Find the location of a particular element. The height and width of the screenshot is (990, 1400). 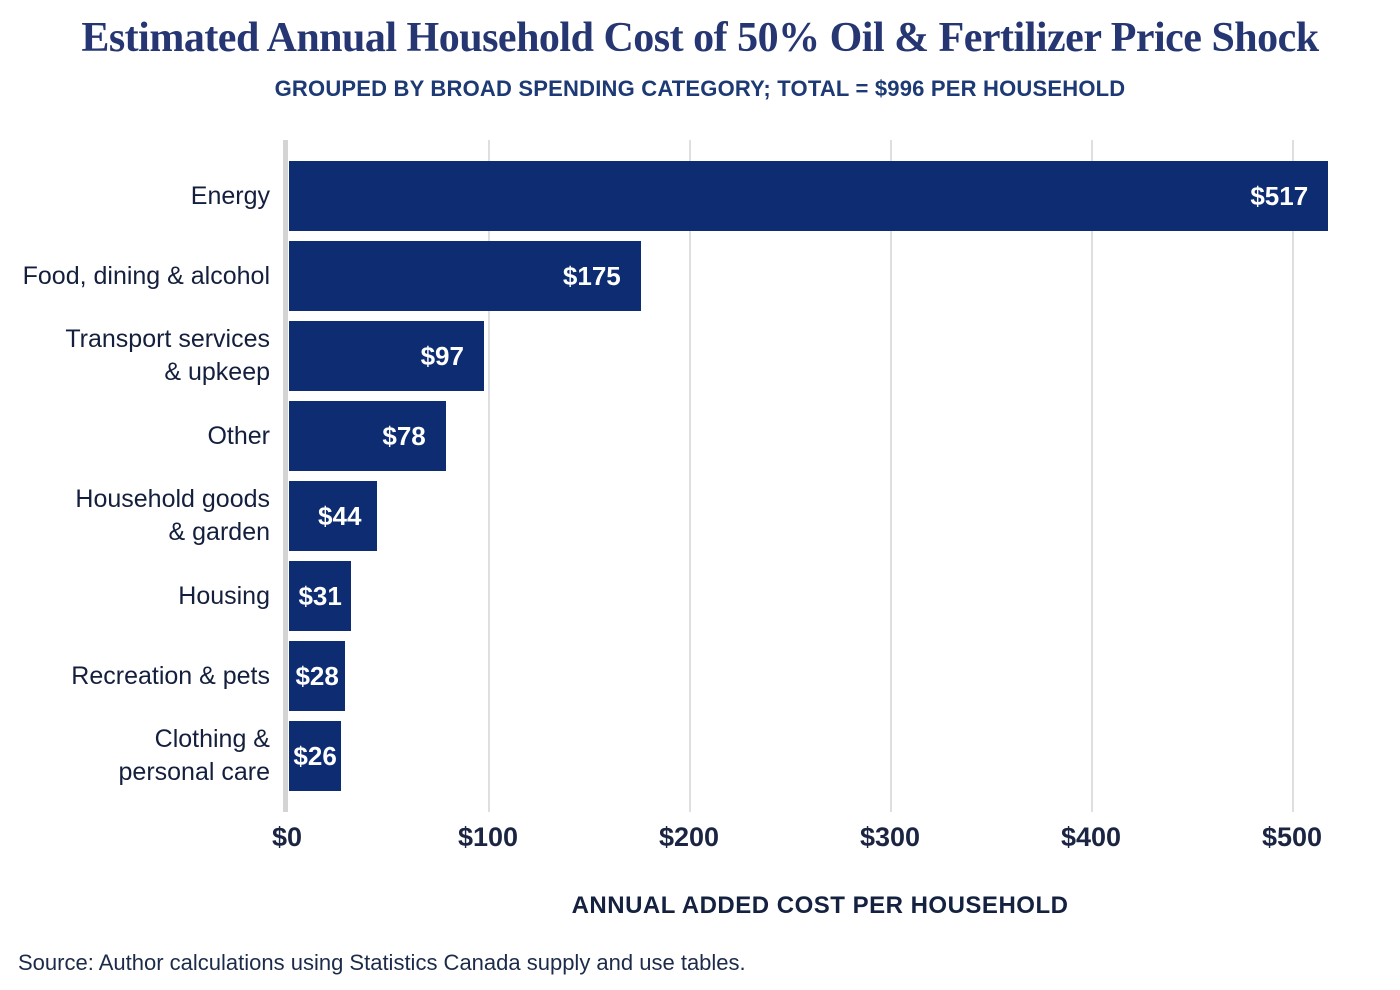

value-label: $28 is located at coordinates (317, 675).